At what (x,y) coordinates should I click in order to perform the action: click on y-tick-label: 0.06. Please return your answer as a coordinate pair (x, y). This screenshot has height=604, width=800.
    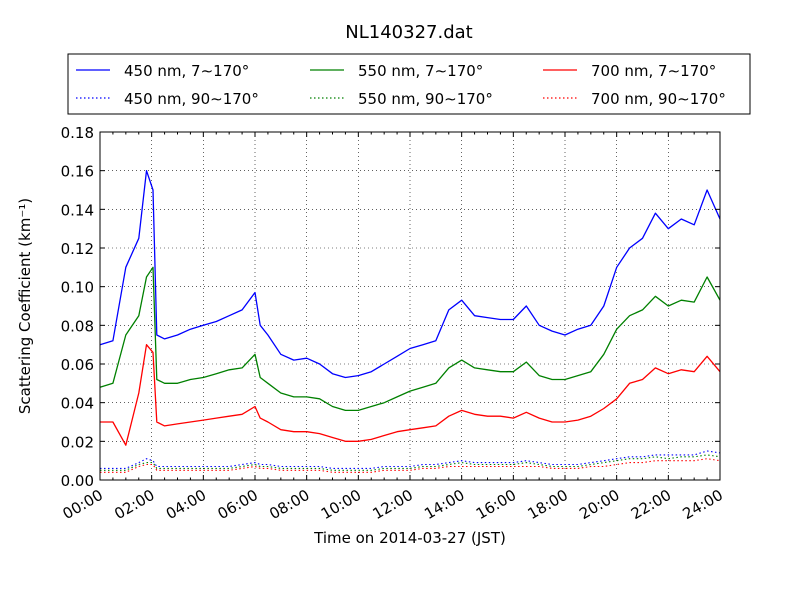
    Looking at the image, I should click on (77, 365).